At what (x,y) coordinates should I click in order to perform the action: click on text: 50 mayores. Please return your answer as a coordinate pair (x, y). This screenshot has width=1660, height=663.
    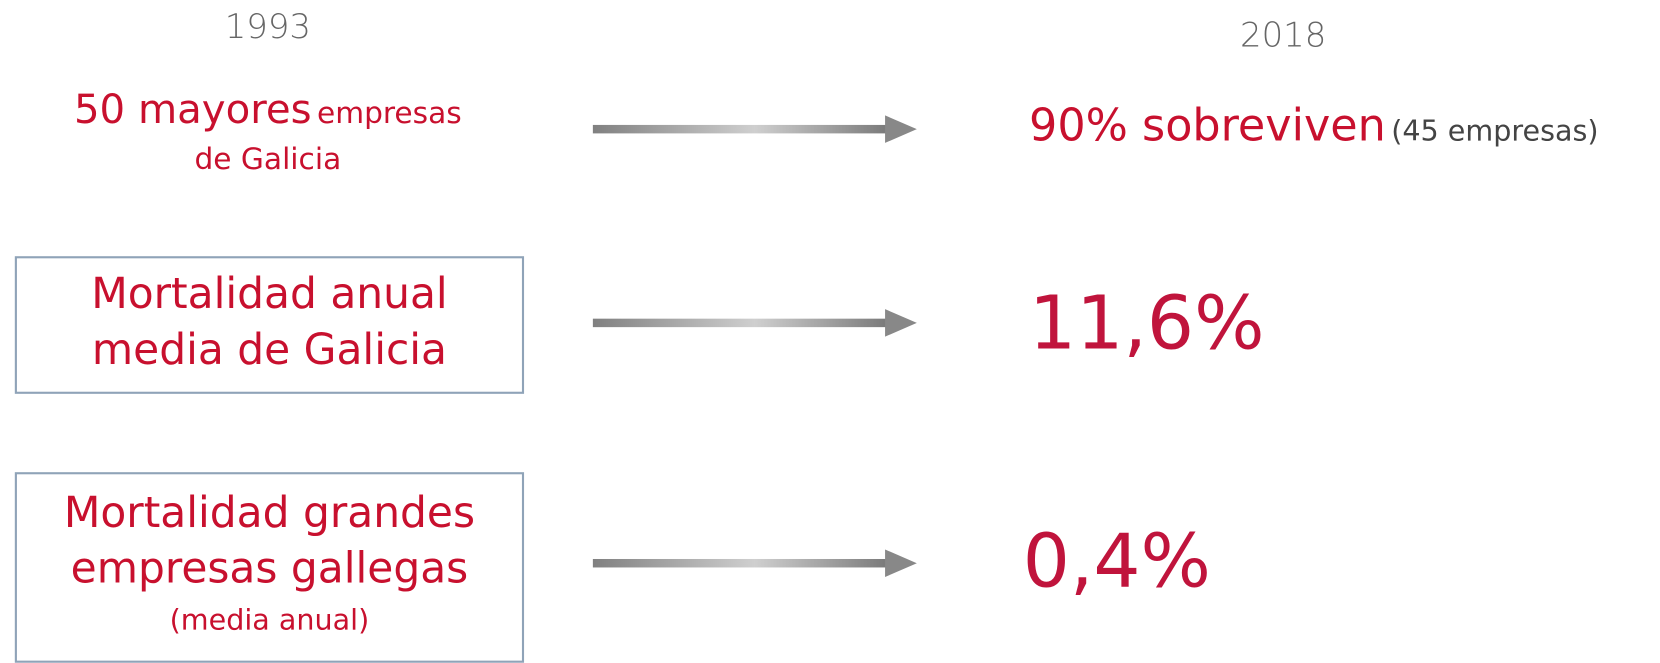
    Looking at the image, I should click on (192, 109).